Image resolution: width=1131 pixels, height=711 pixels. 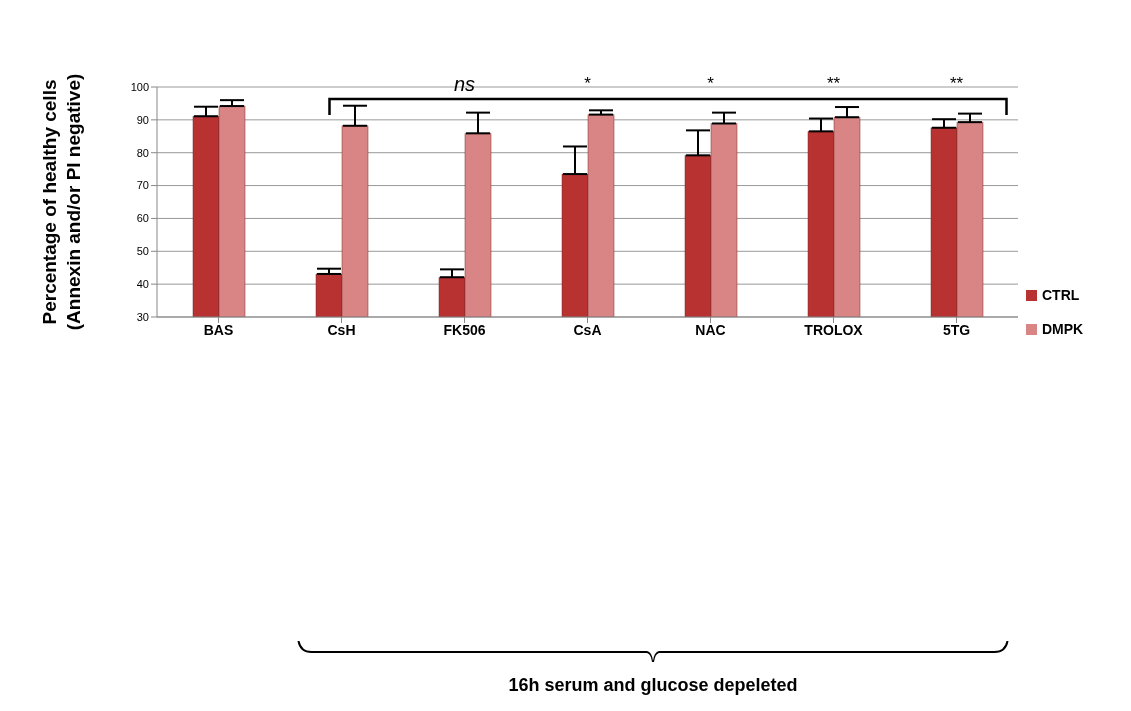 I want to click on y-tick-label: 100, so click(x=139, y=86).